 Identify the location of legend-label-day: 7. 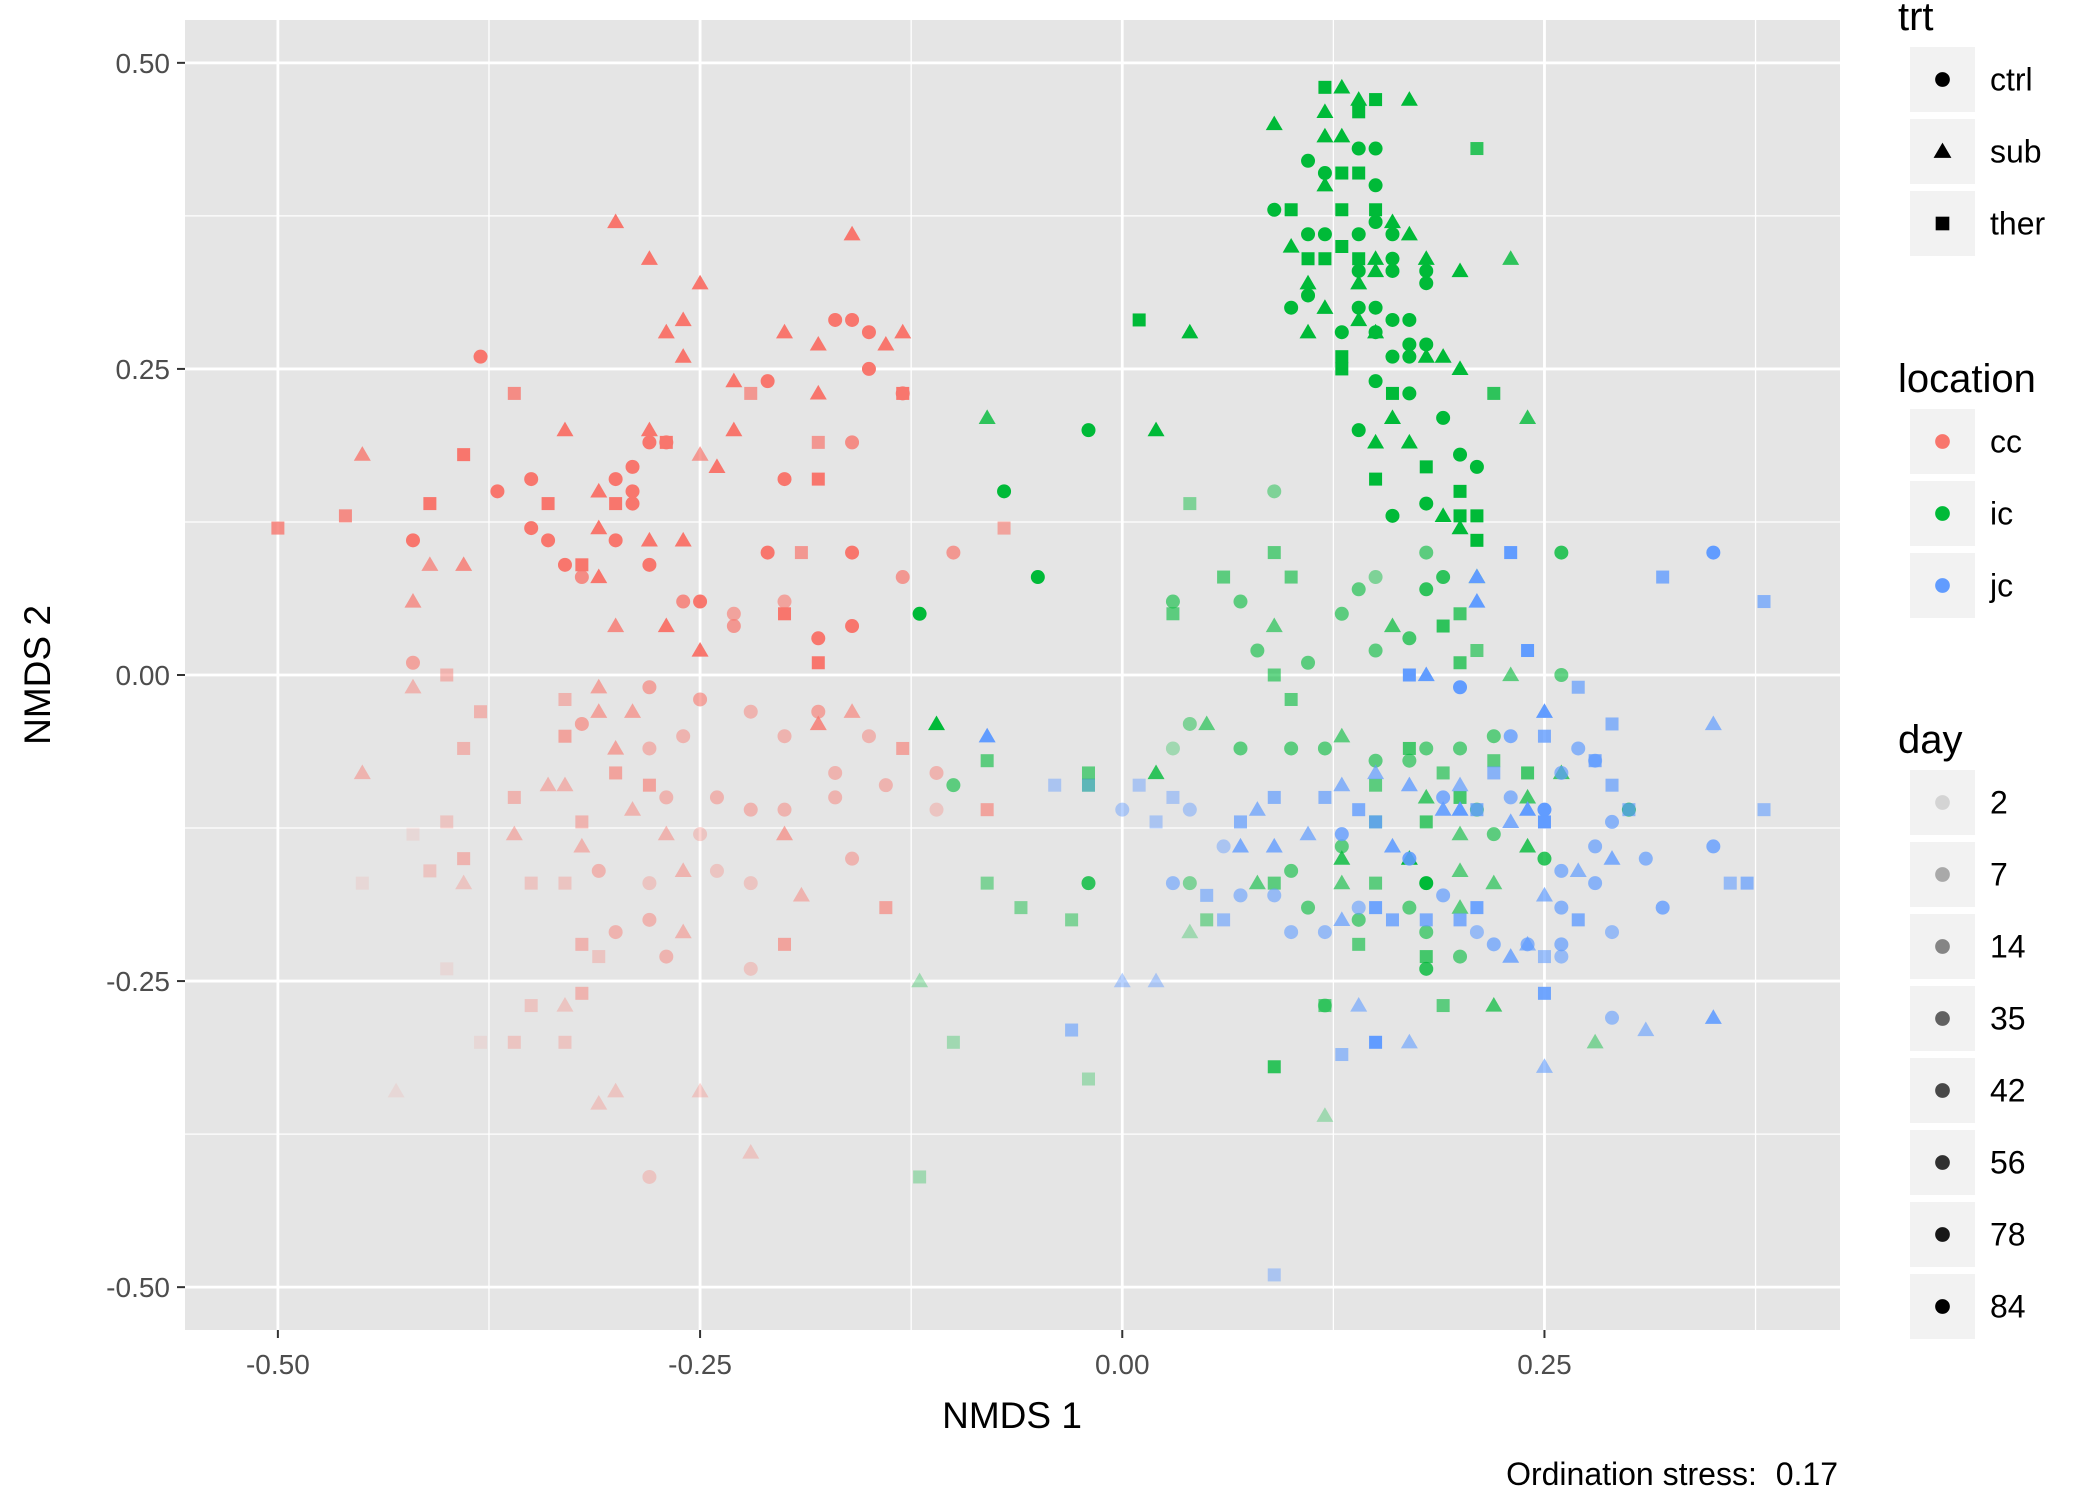
(1999, 875).